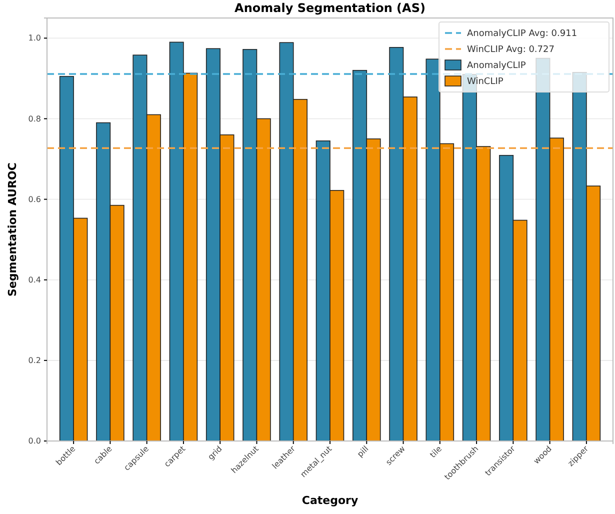  Describe the element at coordinates (12, 229) in the screenshot. I see `y-axis-title: Segmentation AUROC` at that location.